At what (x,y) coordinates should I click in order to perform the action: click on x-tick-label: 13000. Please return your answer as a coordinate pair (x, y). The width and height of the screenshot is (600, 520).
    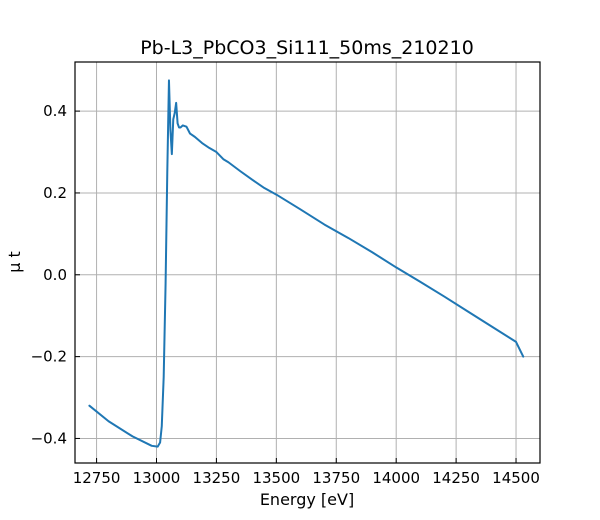
    Looking at the image, I should click on (157, 478).